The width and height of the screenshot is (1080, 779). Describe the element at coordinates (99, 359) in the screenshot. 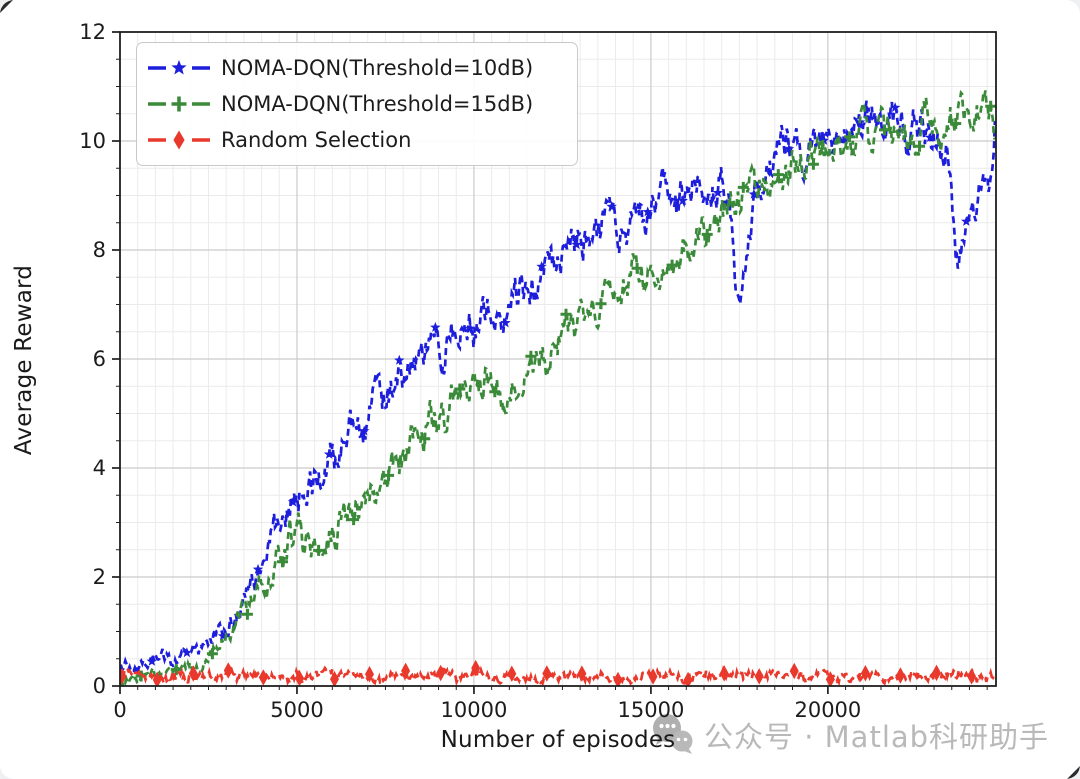

I see `y-tick-label: 6` at that location.